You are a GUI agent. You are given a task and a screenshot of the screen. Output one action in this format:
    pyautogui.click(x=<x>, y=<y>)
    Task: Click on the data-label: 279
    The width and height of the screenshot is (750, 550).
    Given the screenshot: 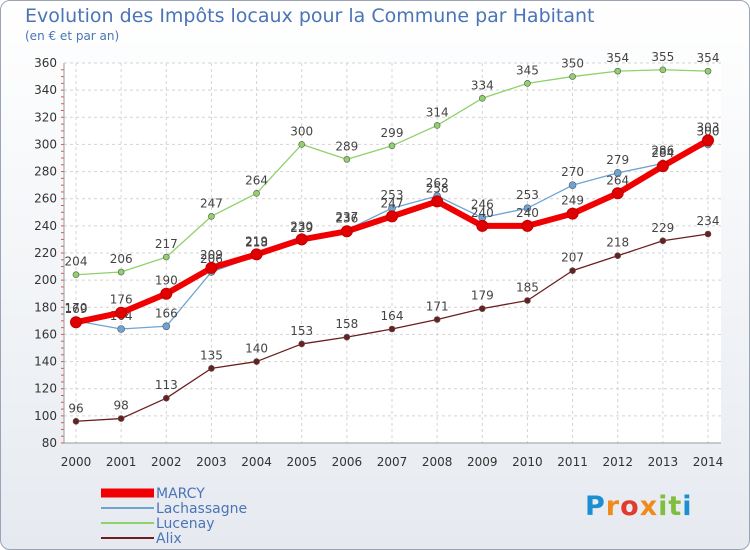 What is the action you would take?
    pyautogui.click(x=617, y=160)
    